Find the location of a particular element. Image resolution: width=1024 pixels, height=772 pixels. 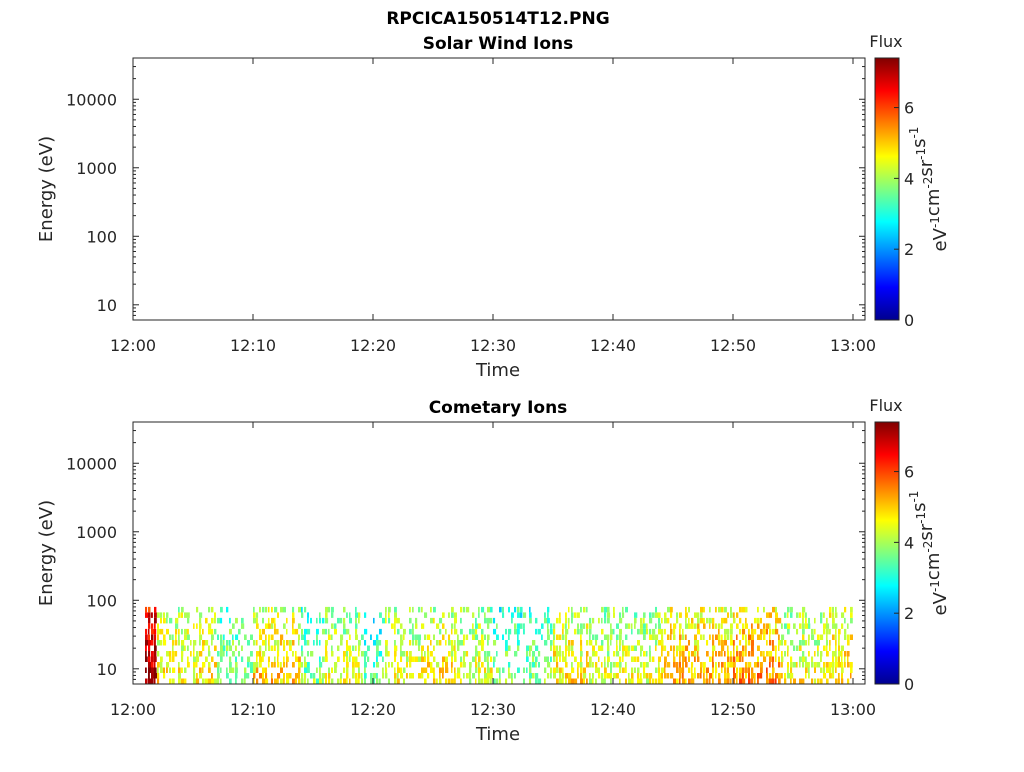

y-axis-label: Energy (eV) is located at coordinates (46, 553).